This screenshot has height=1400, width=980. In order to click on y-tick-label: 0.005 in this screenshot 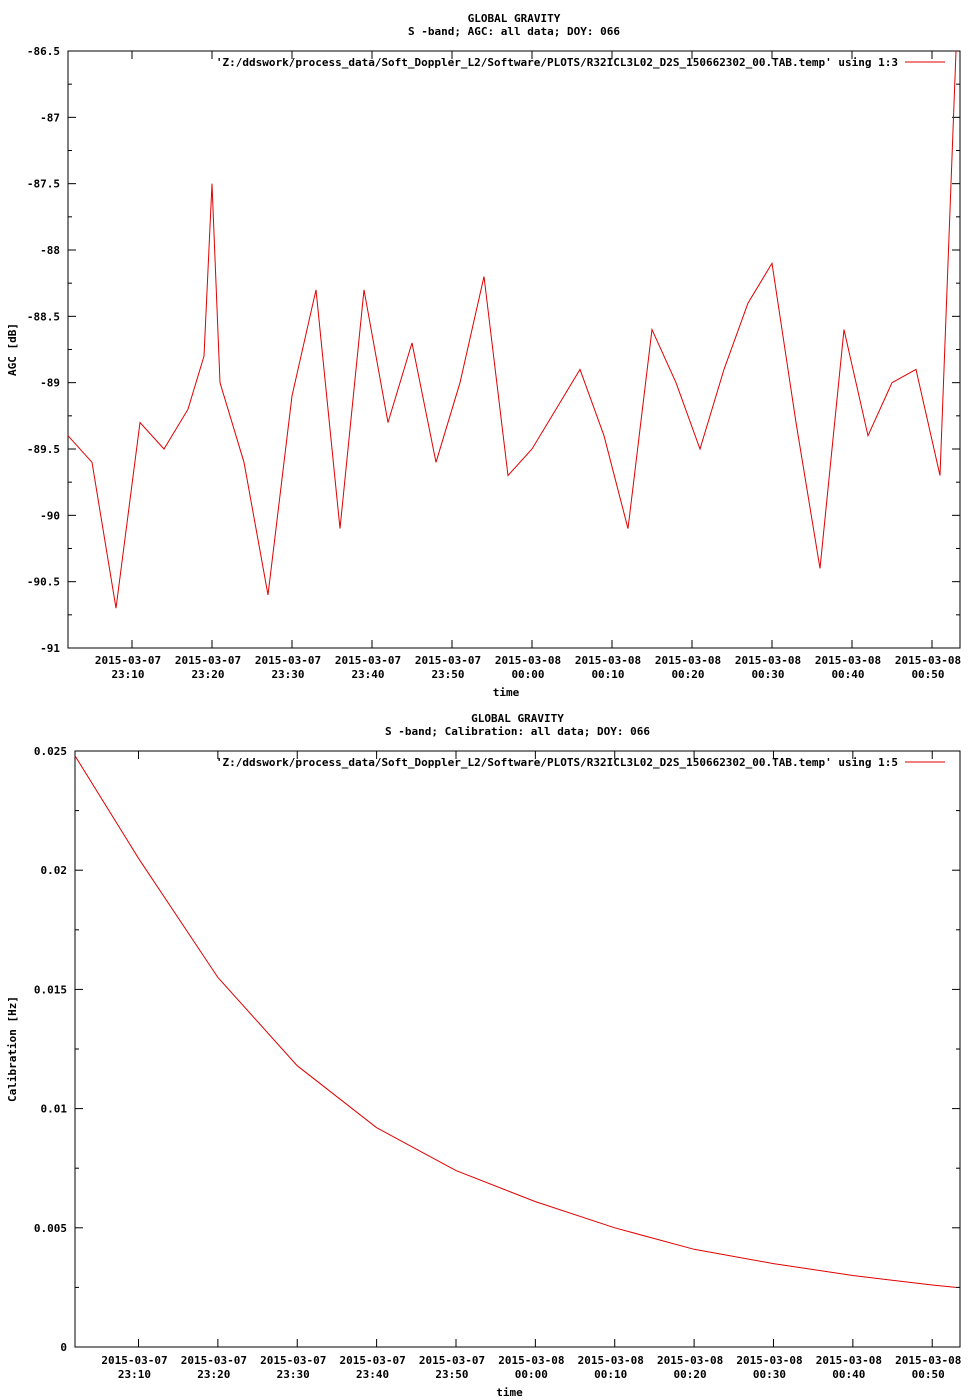, I will do `click(50, 1228)`.